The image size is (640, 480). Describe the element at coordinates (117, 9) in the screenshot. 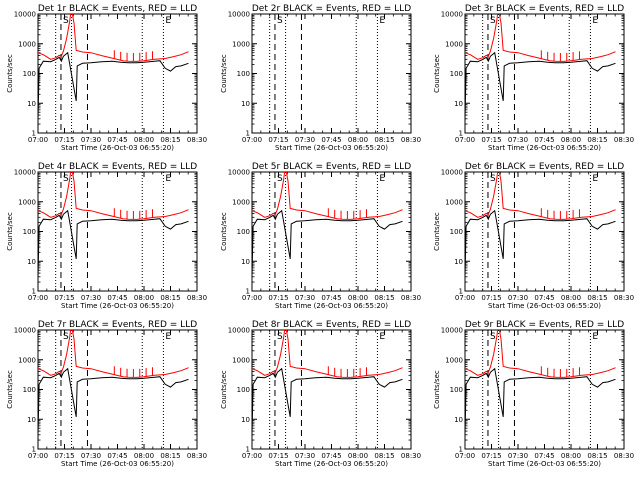

I see `panel-title: Det 1r BLACK = Events, RED = LLD` at that location.